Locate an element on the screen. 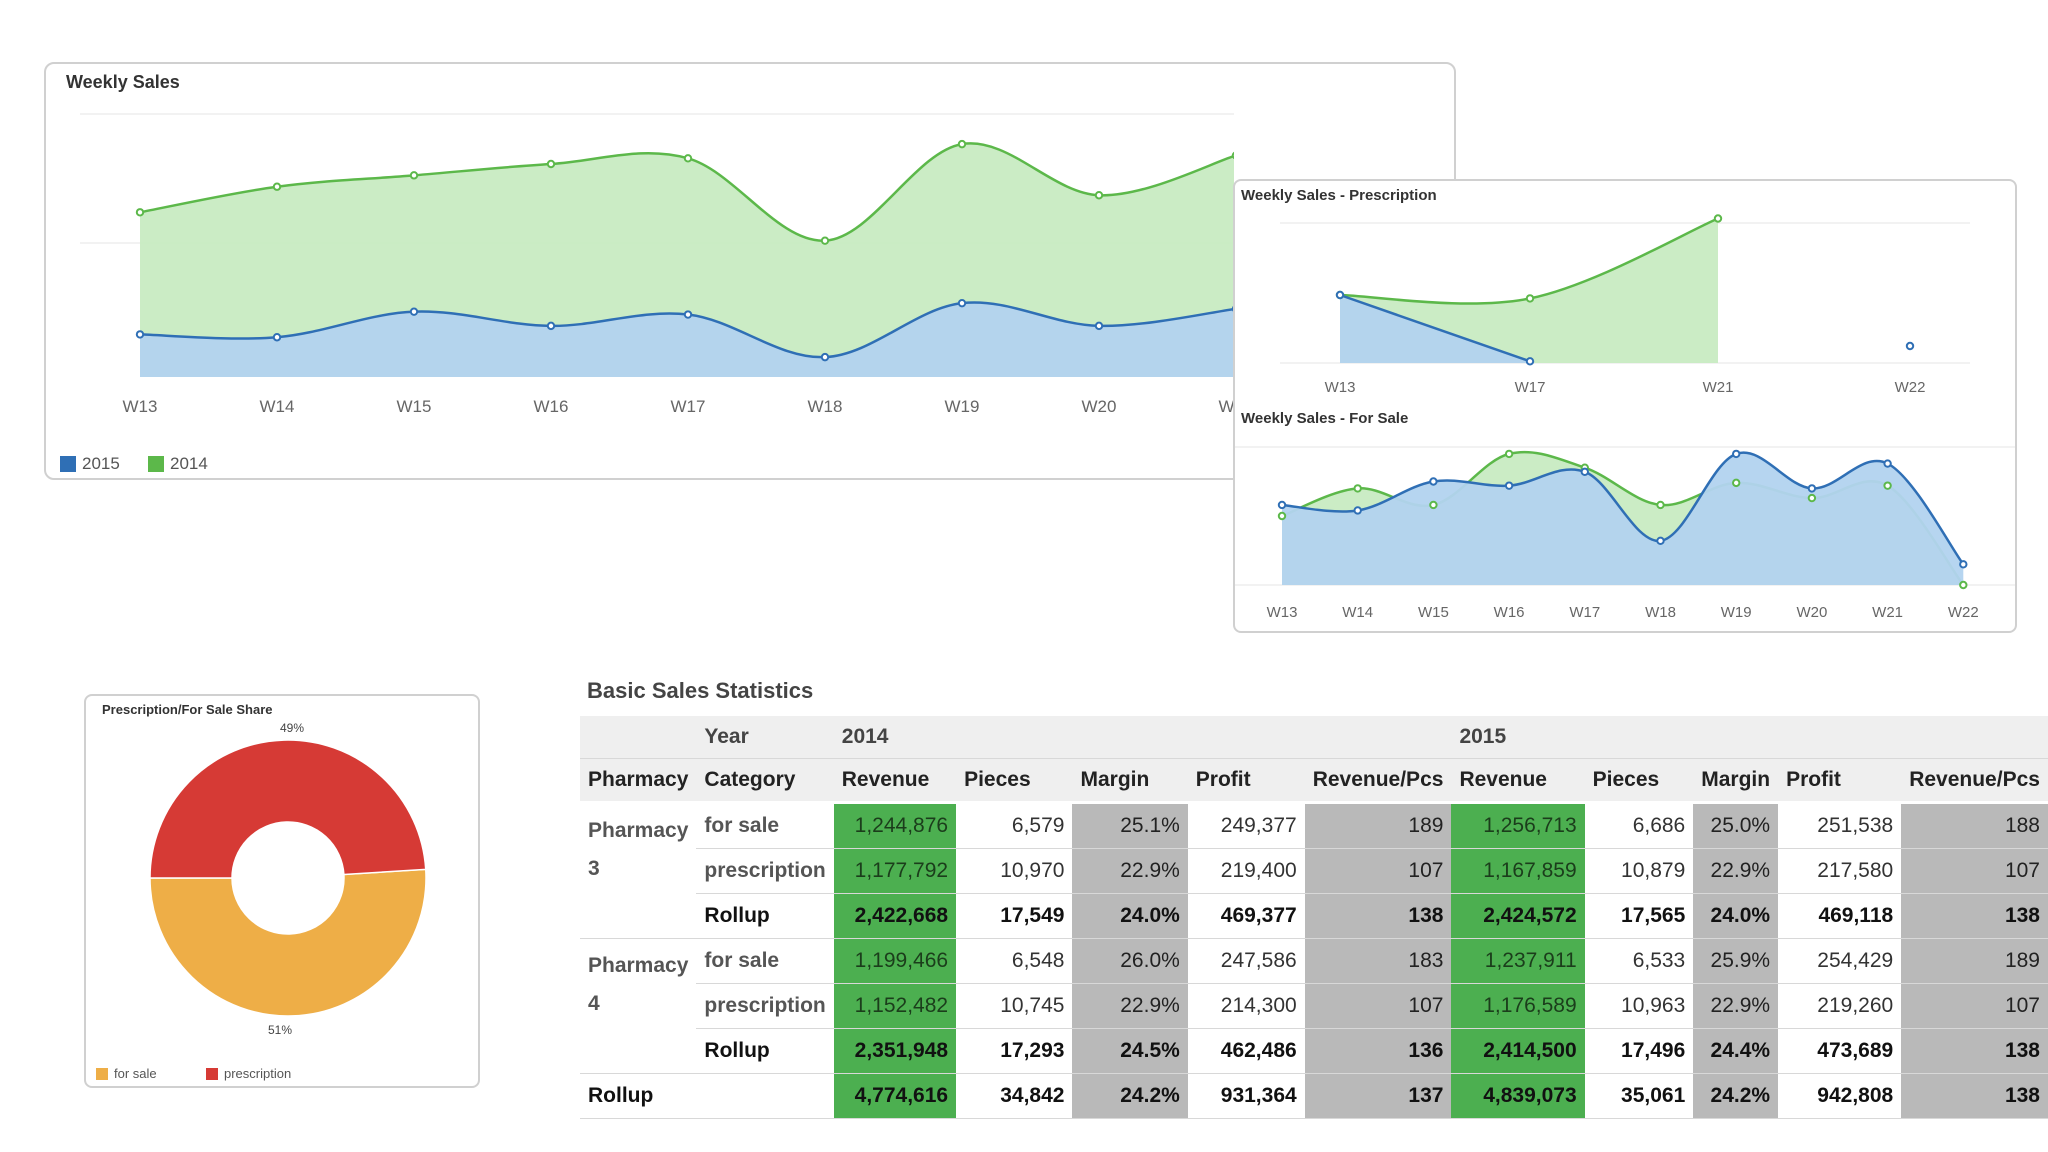  prescription-chart: W13 W17 W21 W22 is located at coordinates (1625, 305).